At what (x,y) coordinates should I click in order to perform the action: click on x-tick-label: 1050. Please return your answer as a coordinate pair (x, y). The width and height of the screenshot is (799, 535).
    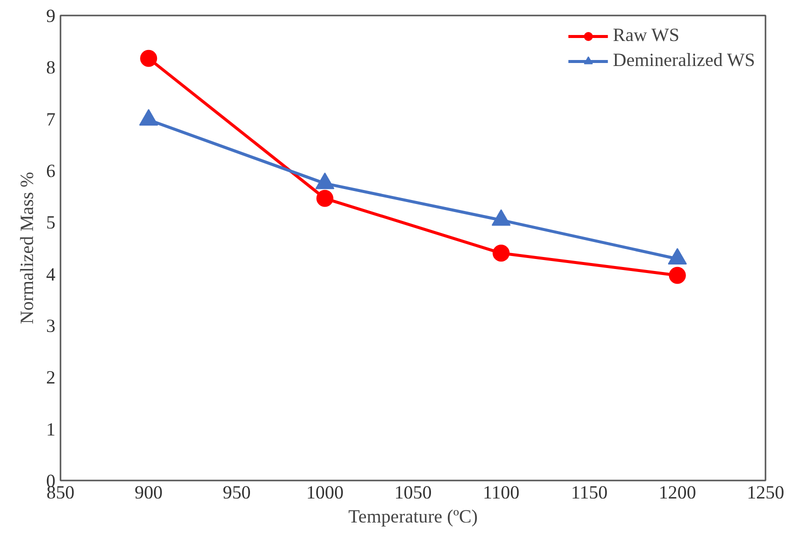
    Looking at the image, I should click on (413, 493).